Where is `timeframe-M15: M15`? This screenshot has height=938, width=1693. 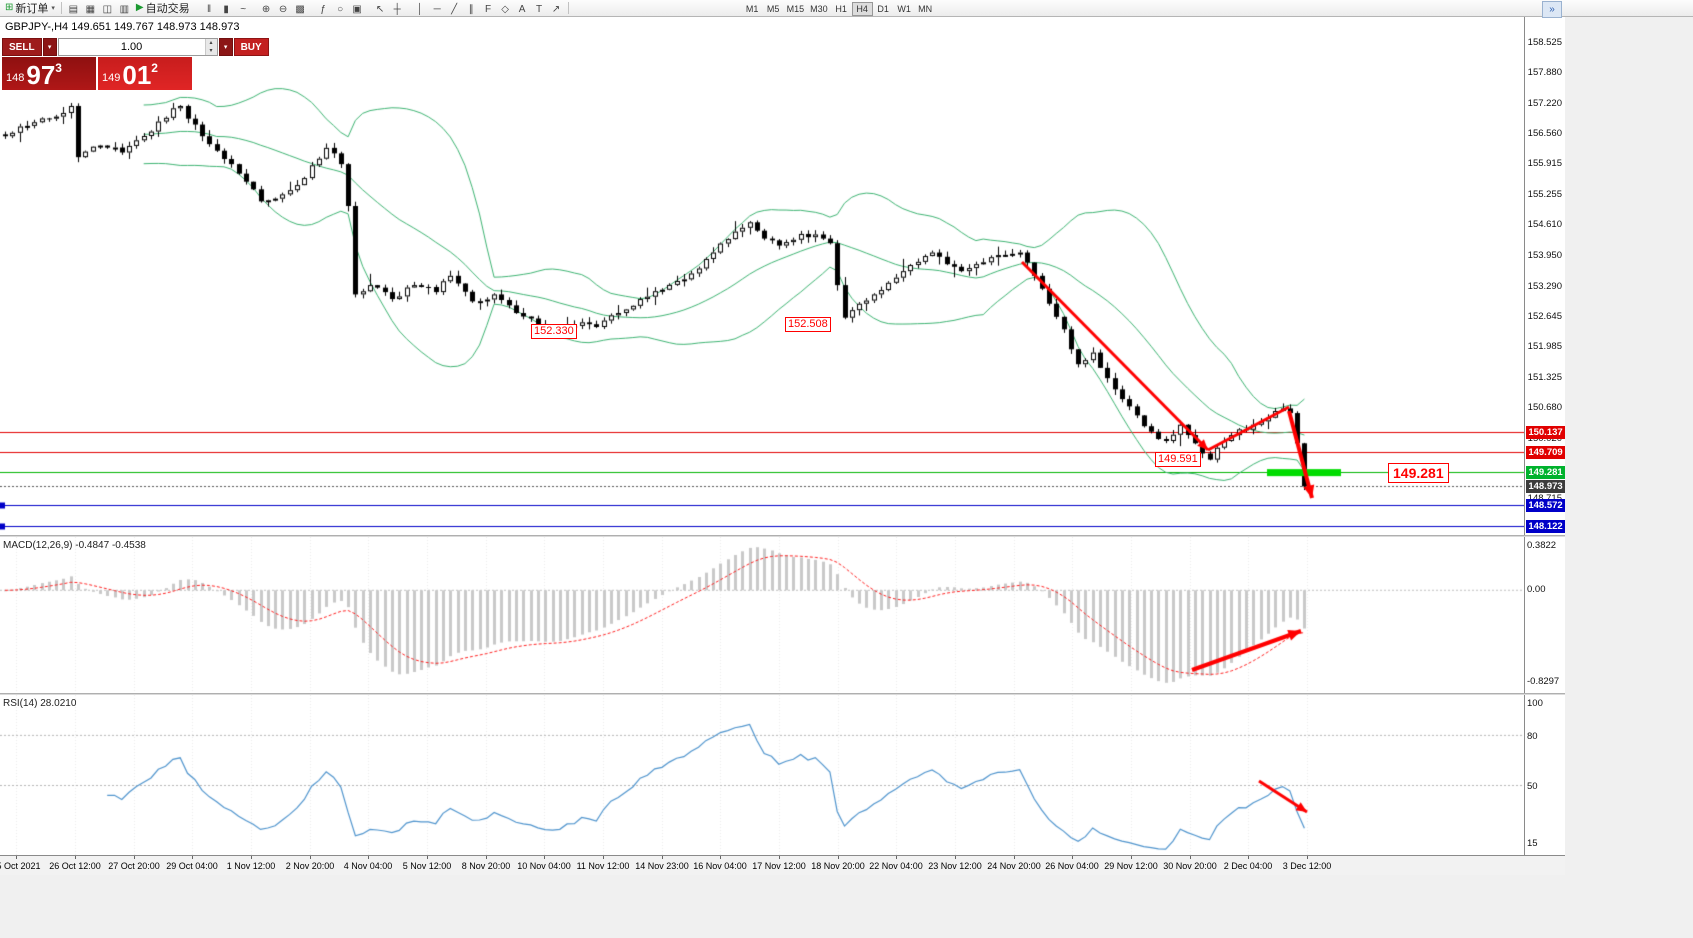 timeframe-M15: M15 is located at coordinates (796, 9).